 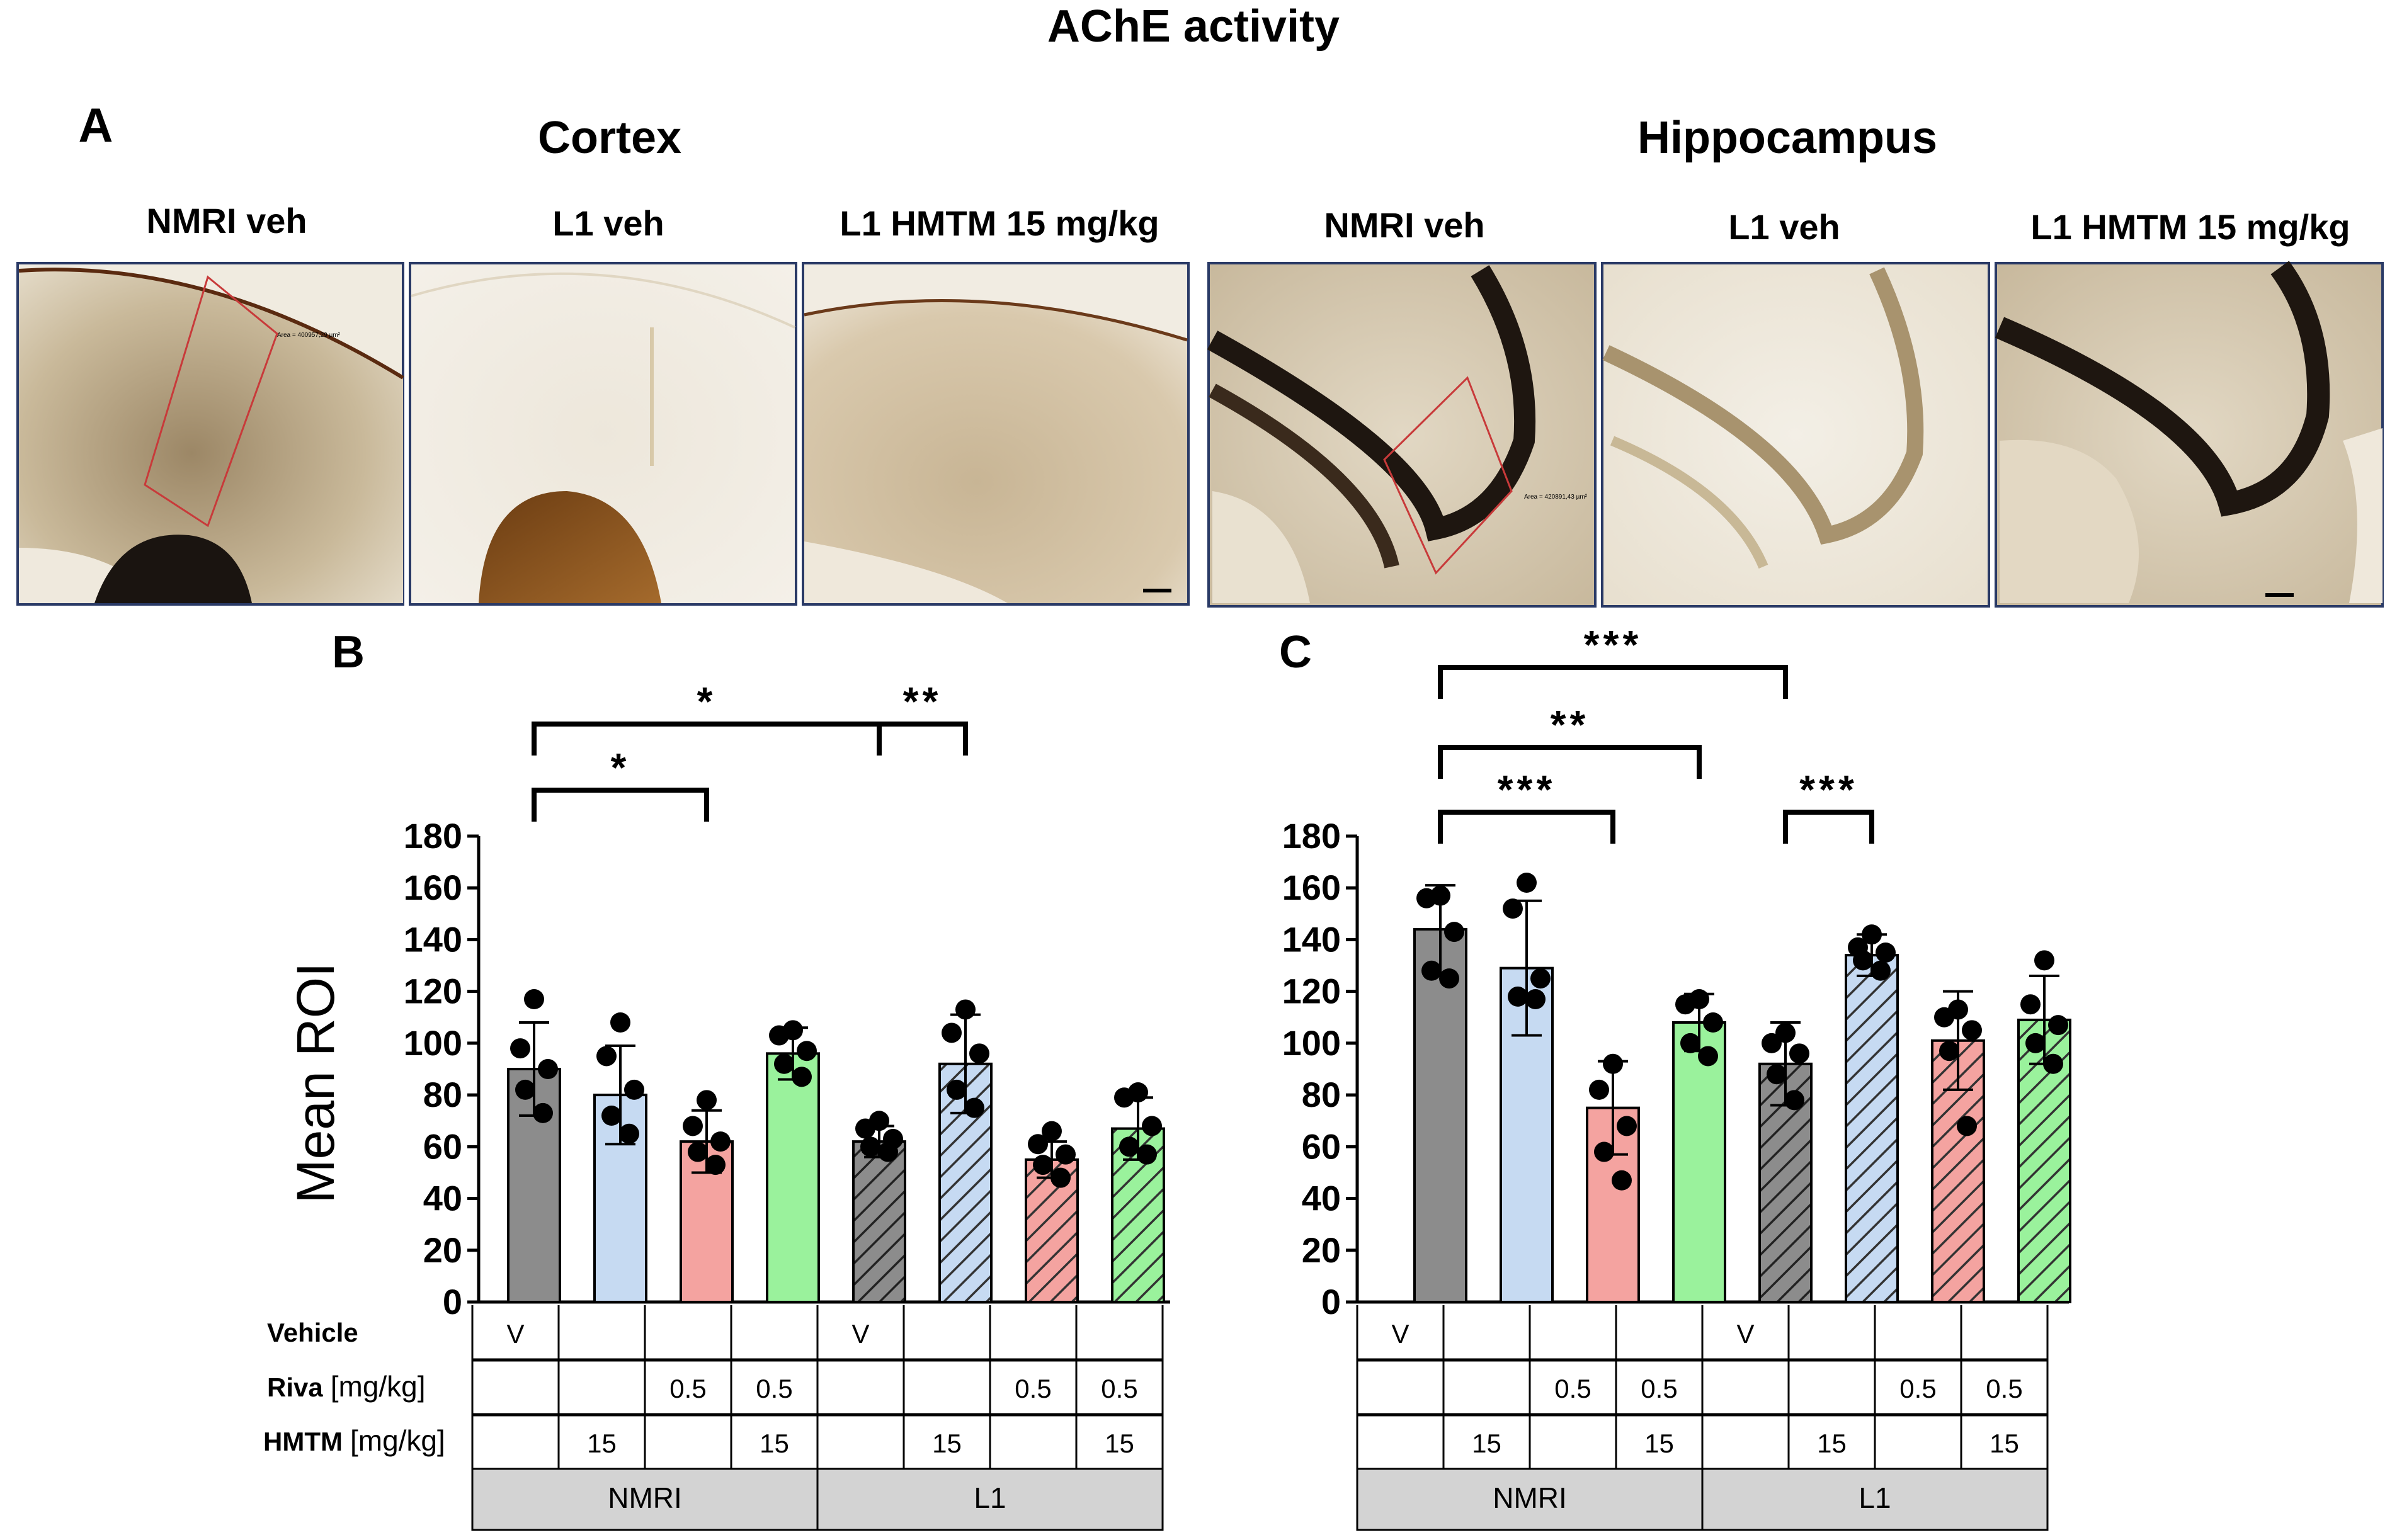 I want to click on significance-bracket: **, so click(x=922, y=717).